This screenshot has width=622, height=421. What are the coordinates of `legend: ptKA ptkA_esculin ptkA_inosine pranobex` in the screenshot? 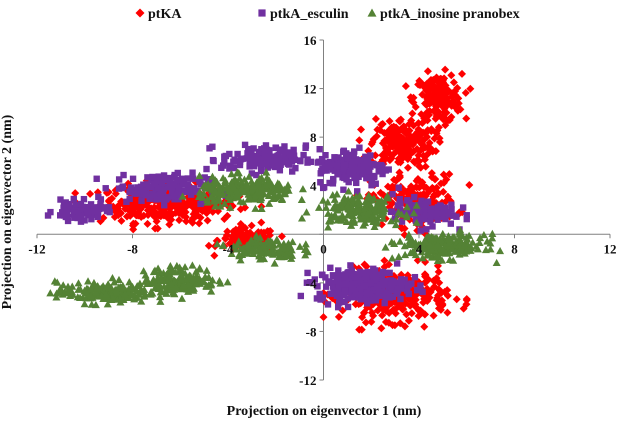 It's located at (327, 14).